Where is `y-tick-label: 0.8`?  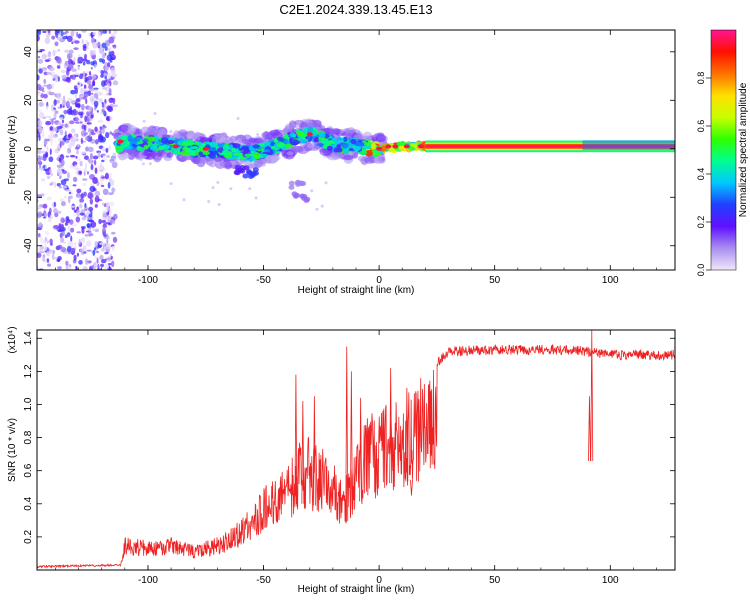
y-tick-label: 0.8 is located at coordinates (28, 437).